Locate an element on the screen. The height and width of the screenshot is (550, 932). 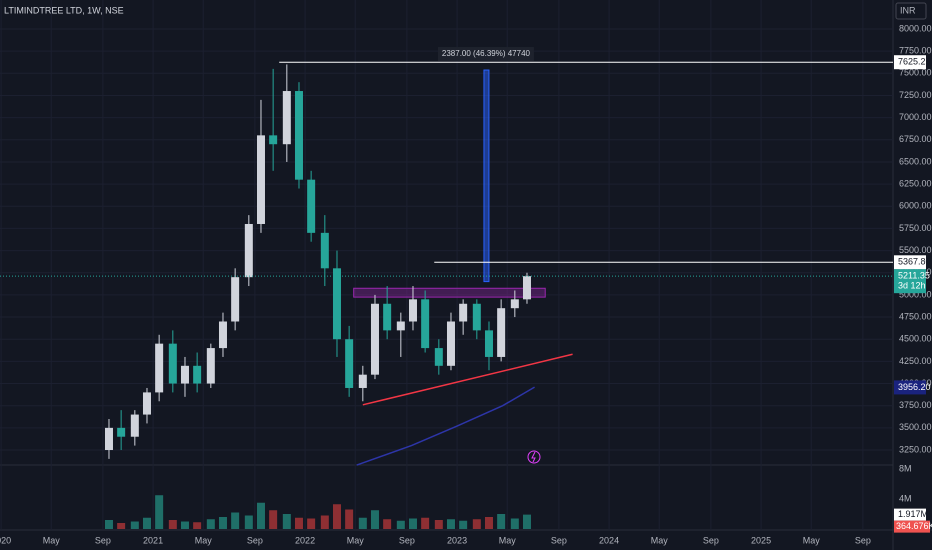
y-tick-label: 5000.00 is located at coordinates (915, 294).